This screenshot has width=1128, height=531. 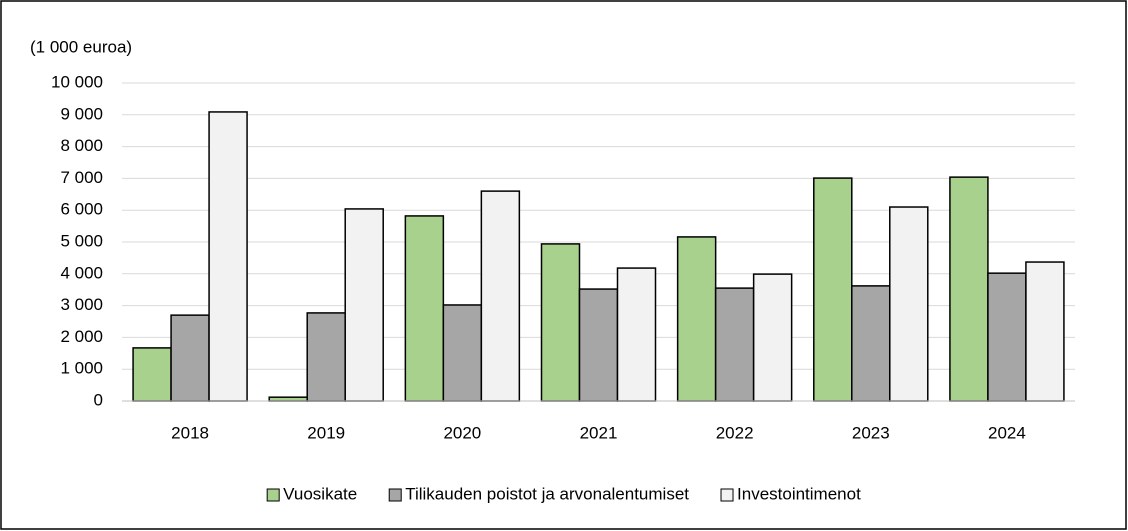 What do you see at coordinates (462, 432) in the screenshot?
I see `x-tick-label: 2020` at bounding box center [462, 432].